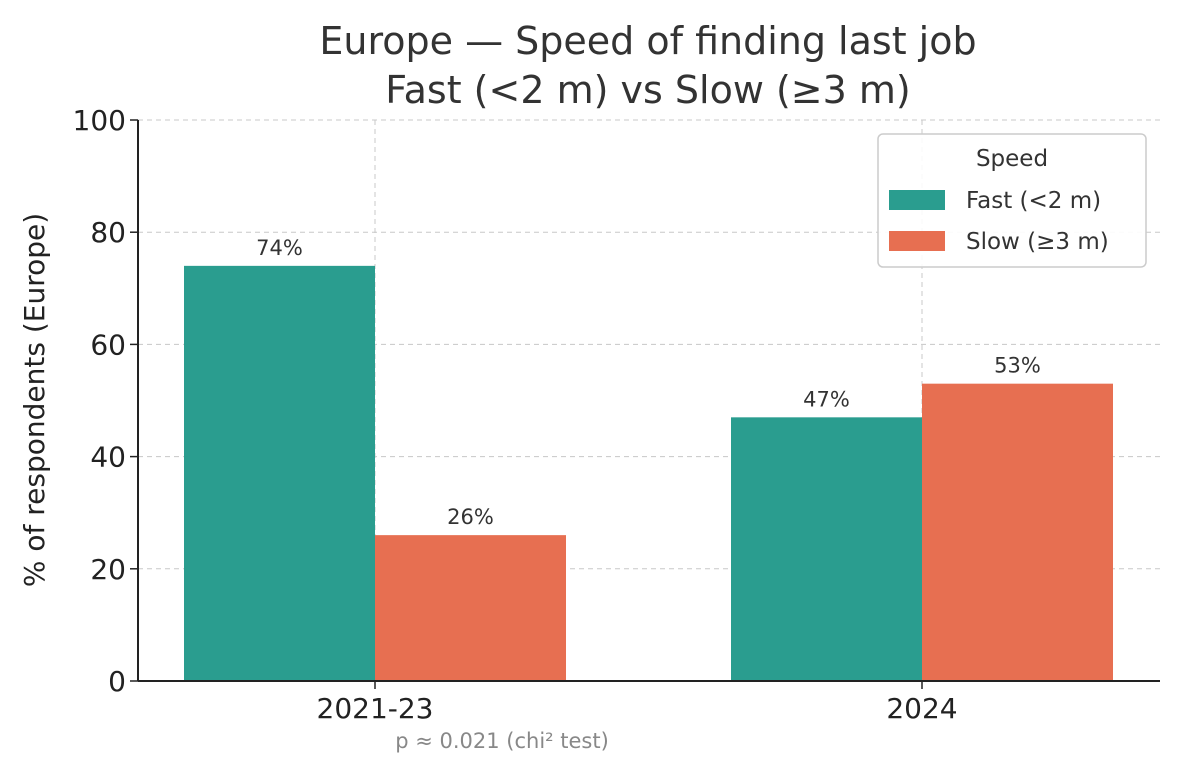 Image resolution: width=1180 pixels, height=773 pixels. I want to click on bar-value-label: 53%, so click(1017, 366).